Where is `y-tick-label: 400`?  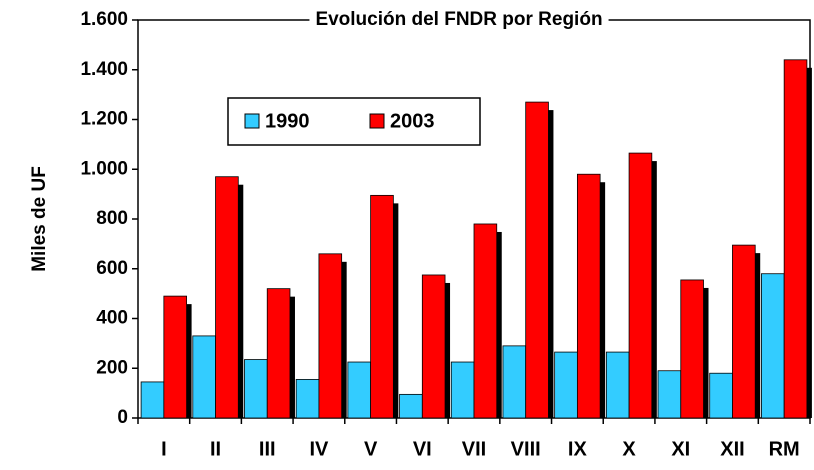 y-tick-label: 400 is located at coordinates (112, 318).